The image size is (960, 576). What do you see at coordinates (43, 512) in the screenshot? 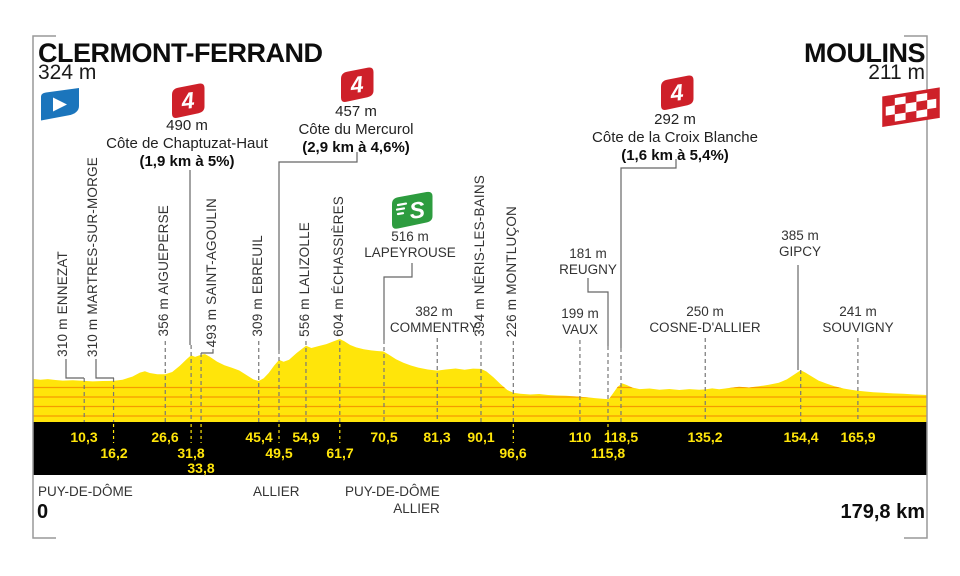
I see `distance-start: 0` at bounding box center [43, 512].